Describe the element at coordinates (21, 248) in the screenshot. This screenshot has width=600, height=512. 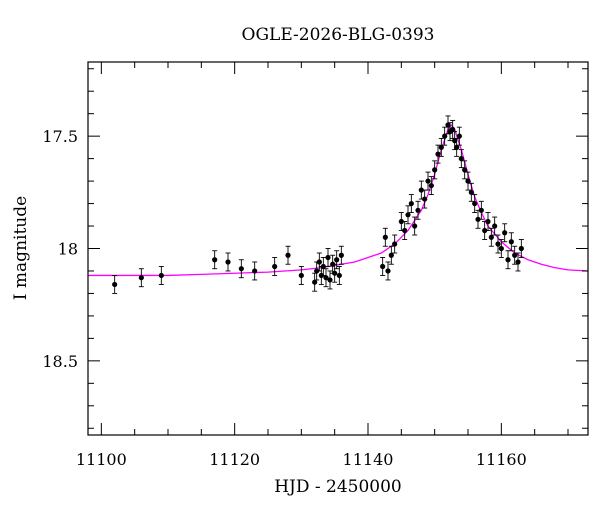
I see `y-axis-label: I magnitude` at that location.